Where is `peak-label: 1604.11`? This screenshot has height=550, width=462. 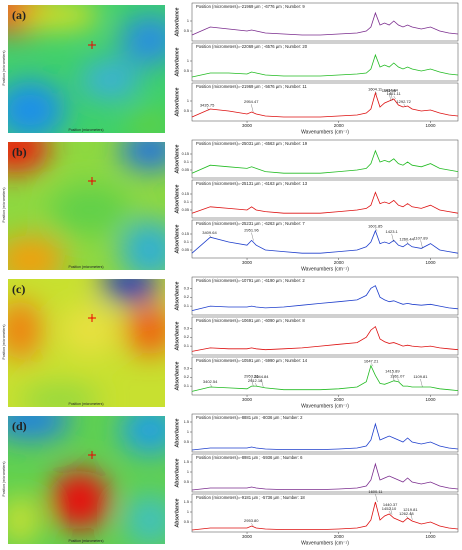
peak-label: 1604.11 is located at coordinates (375, 88).